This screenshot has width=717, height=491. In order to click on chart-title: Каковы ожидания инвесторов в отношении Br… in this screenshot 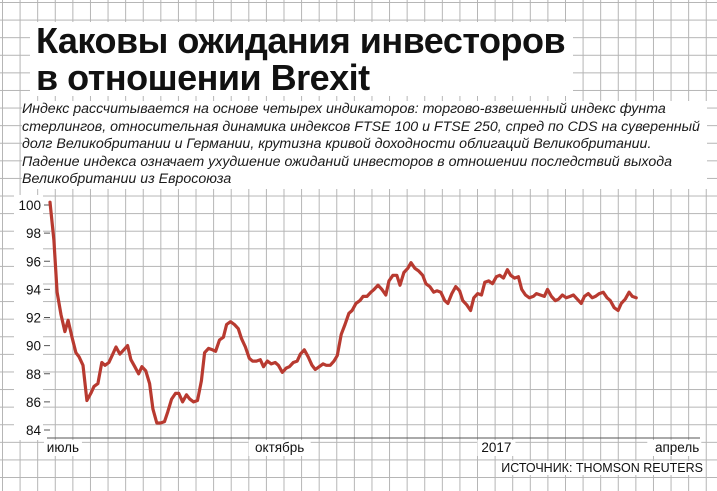, I will do `click(302, 59)`.